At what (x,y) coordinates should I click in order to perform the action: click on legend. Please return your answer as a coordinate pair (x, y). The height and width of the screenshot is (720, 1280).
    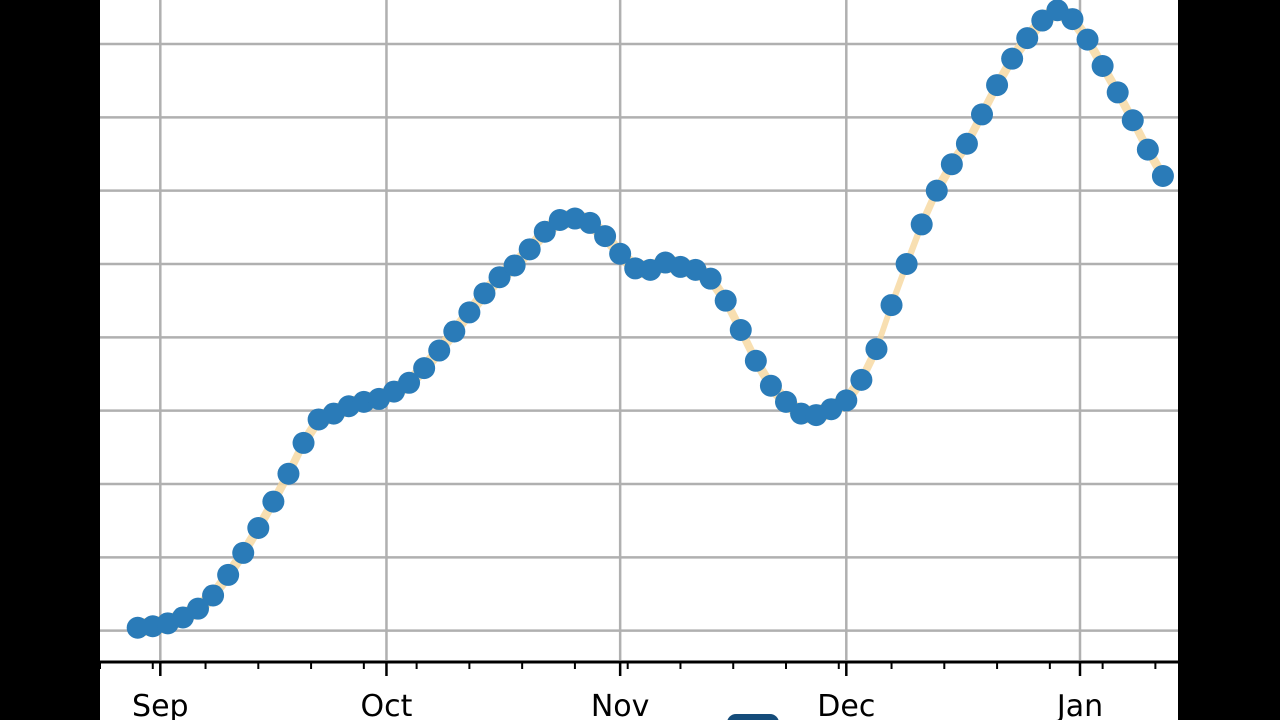
    Looking at the image, I should click on (753, 717).